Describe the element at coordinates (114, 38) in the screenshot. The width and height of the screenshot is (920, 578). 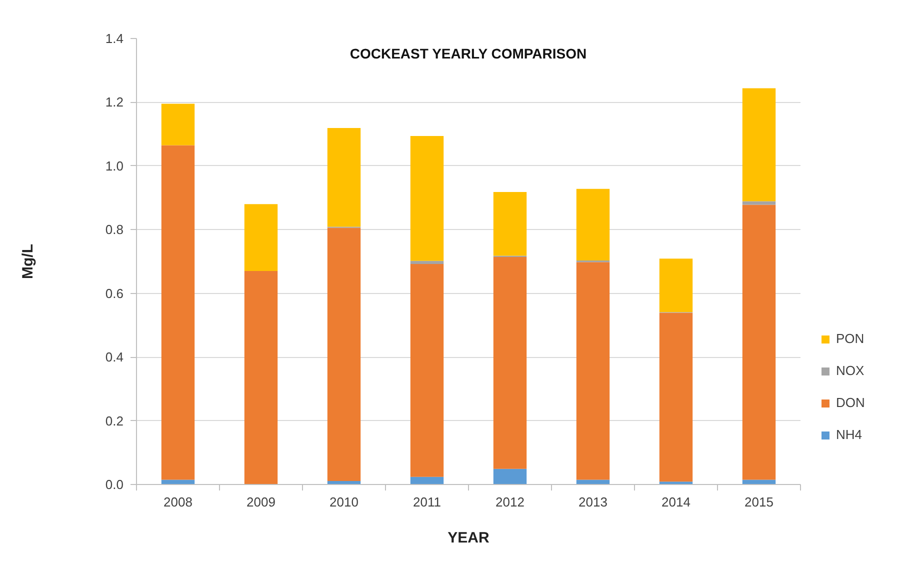
I see `y-tick-label: 1.4` at that location.